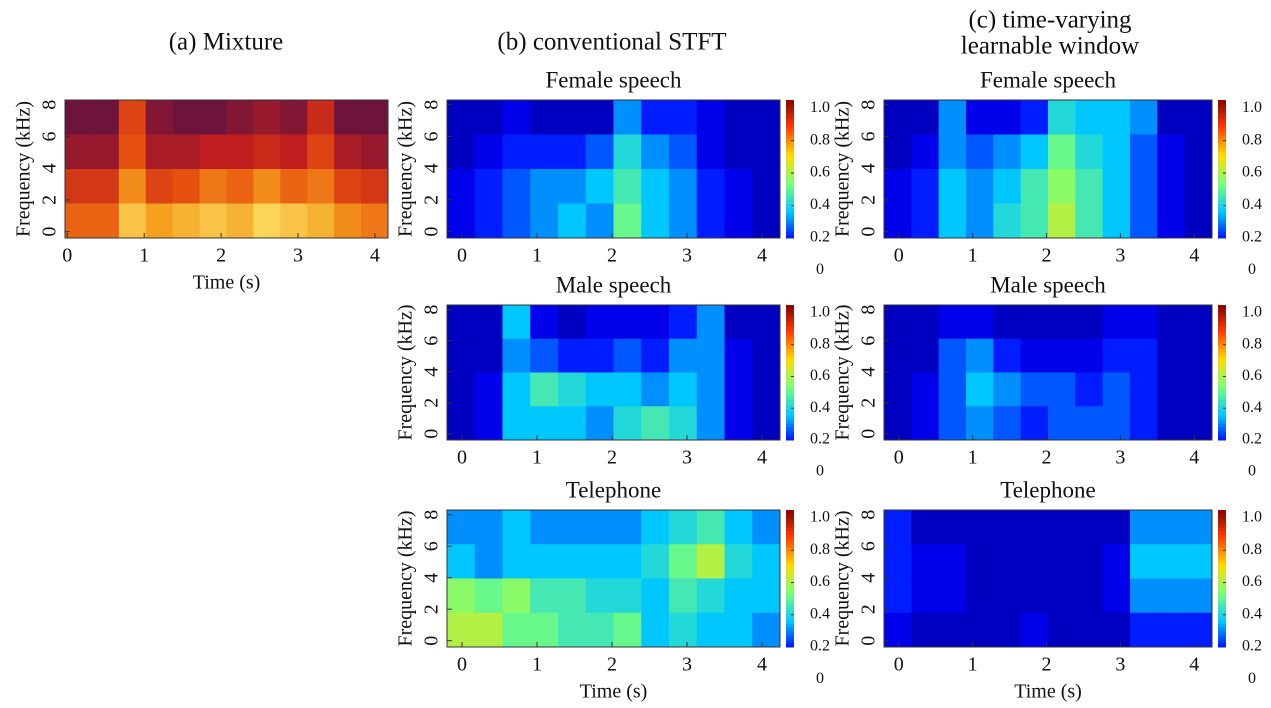  Describe the element at coordinates (227, 283) in the screenshot. I see `x-axis-label: Time (s)` at that location.